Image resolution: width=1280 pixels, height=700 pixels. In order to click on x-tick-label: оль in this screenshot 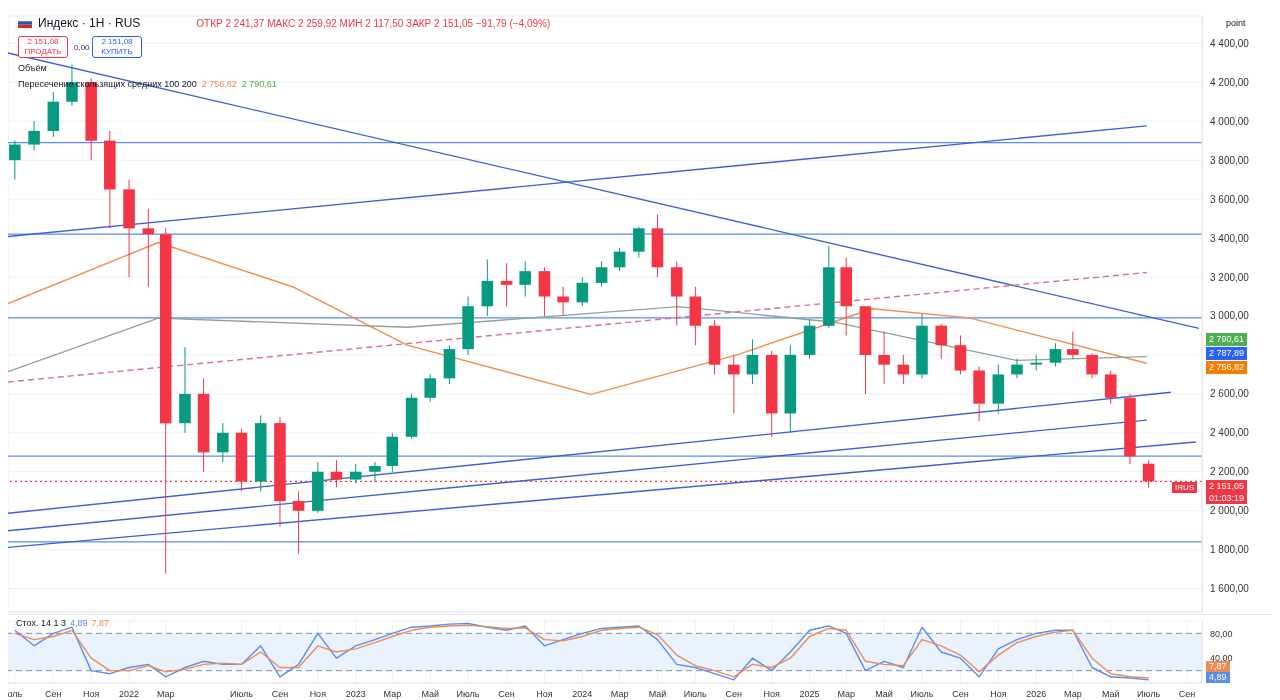, I will do `click(15, 694)`.